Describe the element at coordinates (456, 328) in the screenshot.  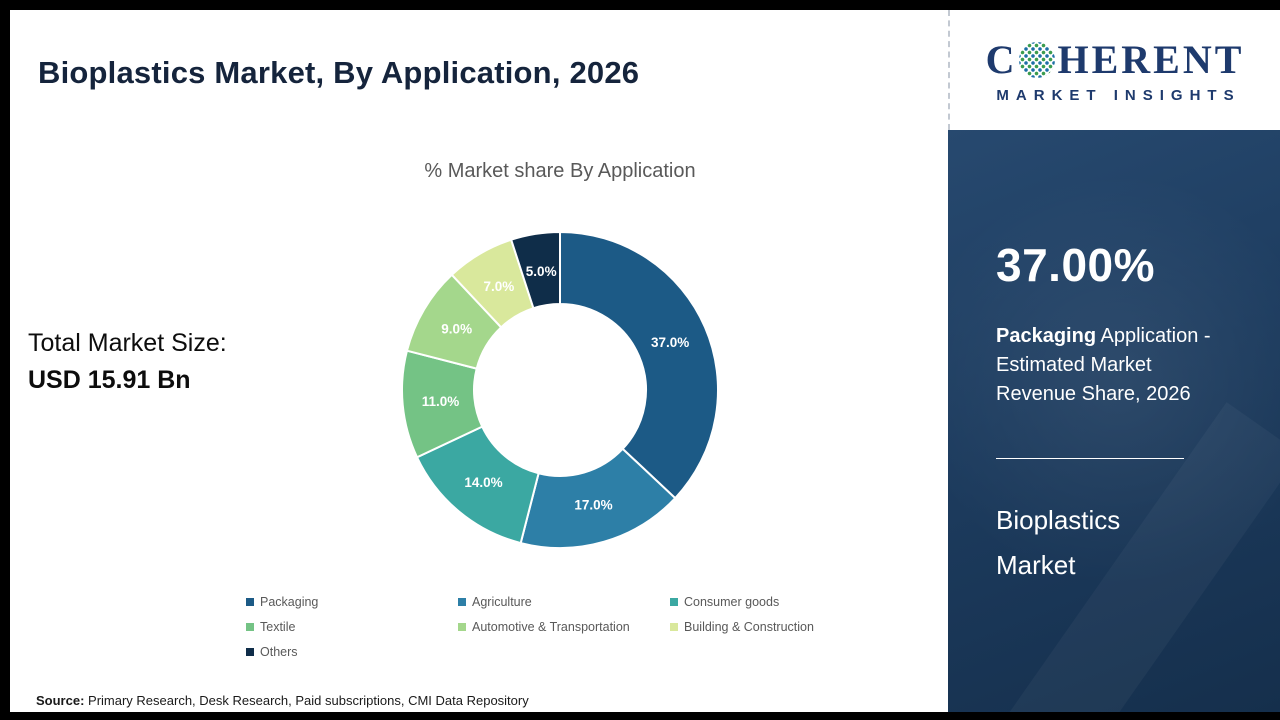
I see `slice-label-4: 9.0%` at that location.